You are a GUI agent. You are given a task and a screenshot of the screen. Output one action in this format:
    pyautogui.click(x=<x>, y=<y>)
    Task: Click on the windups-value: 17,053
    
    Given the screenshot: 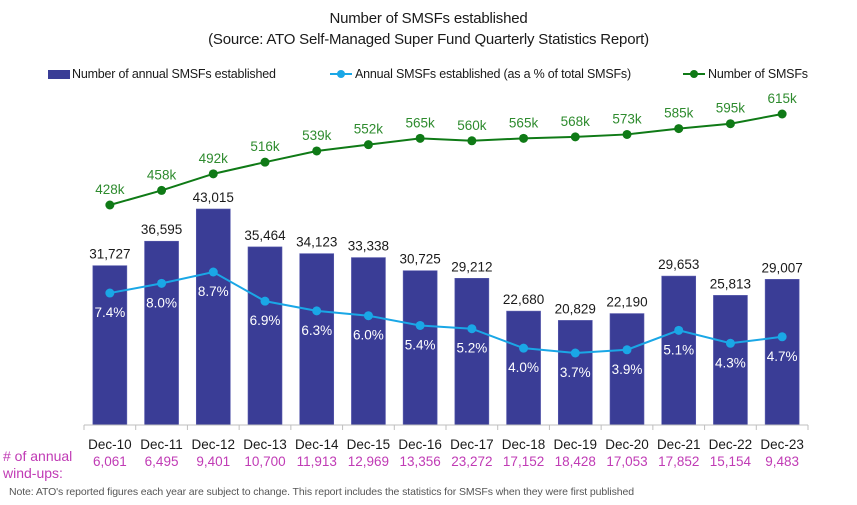 What is the action you would take?
    pyautogui.click(x=626, y=461)
    